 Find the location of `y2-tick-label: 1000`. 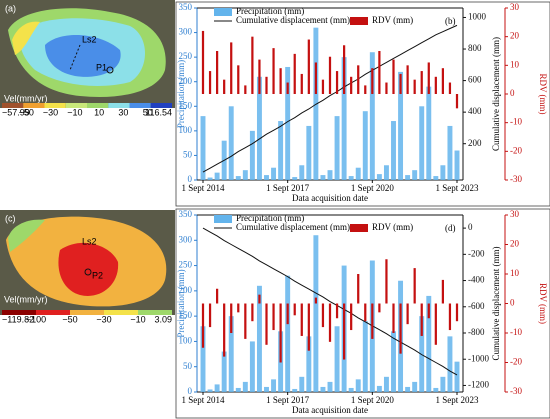

y2-tick-label: 1000 is located at coordinates (477, 17).